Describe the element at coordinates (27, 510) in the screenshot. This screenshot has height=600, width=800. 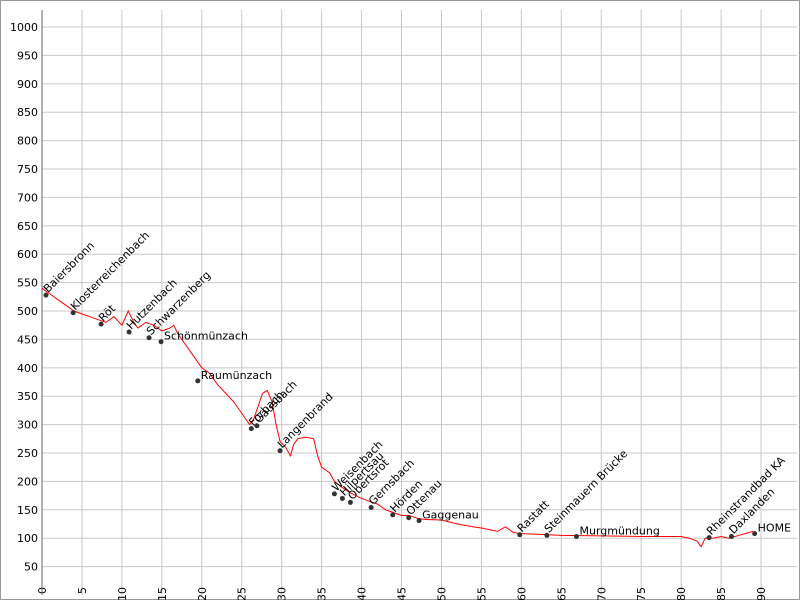
I see `y-tick-label: 150` at that location.